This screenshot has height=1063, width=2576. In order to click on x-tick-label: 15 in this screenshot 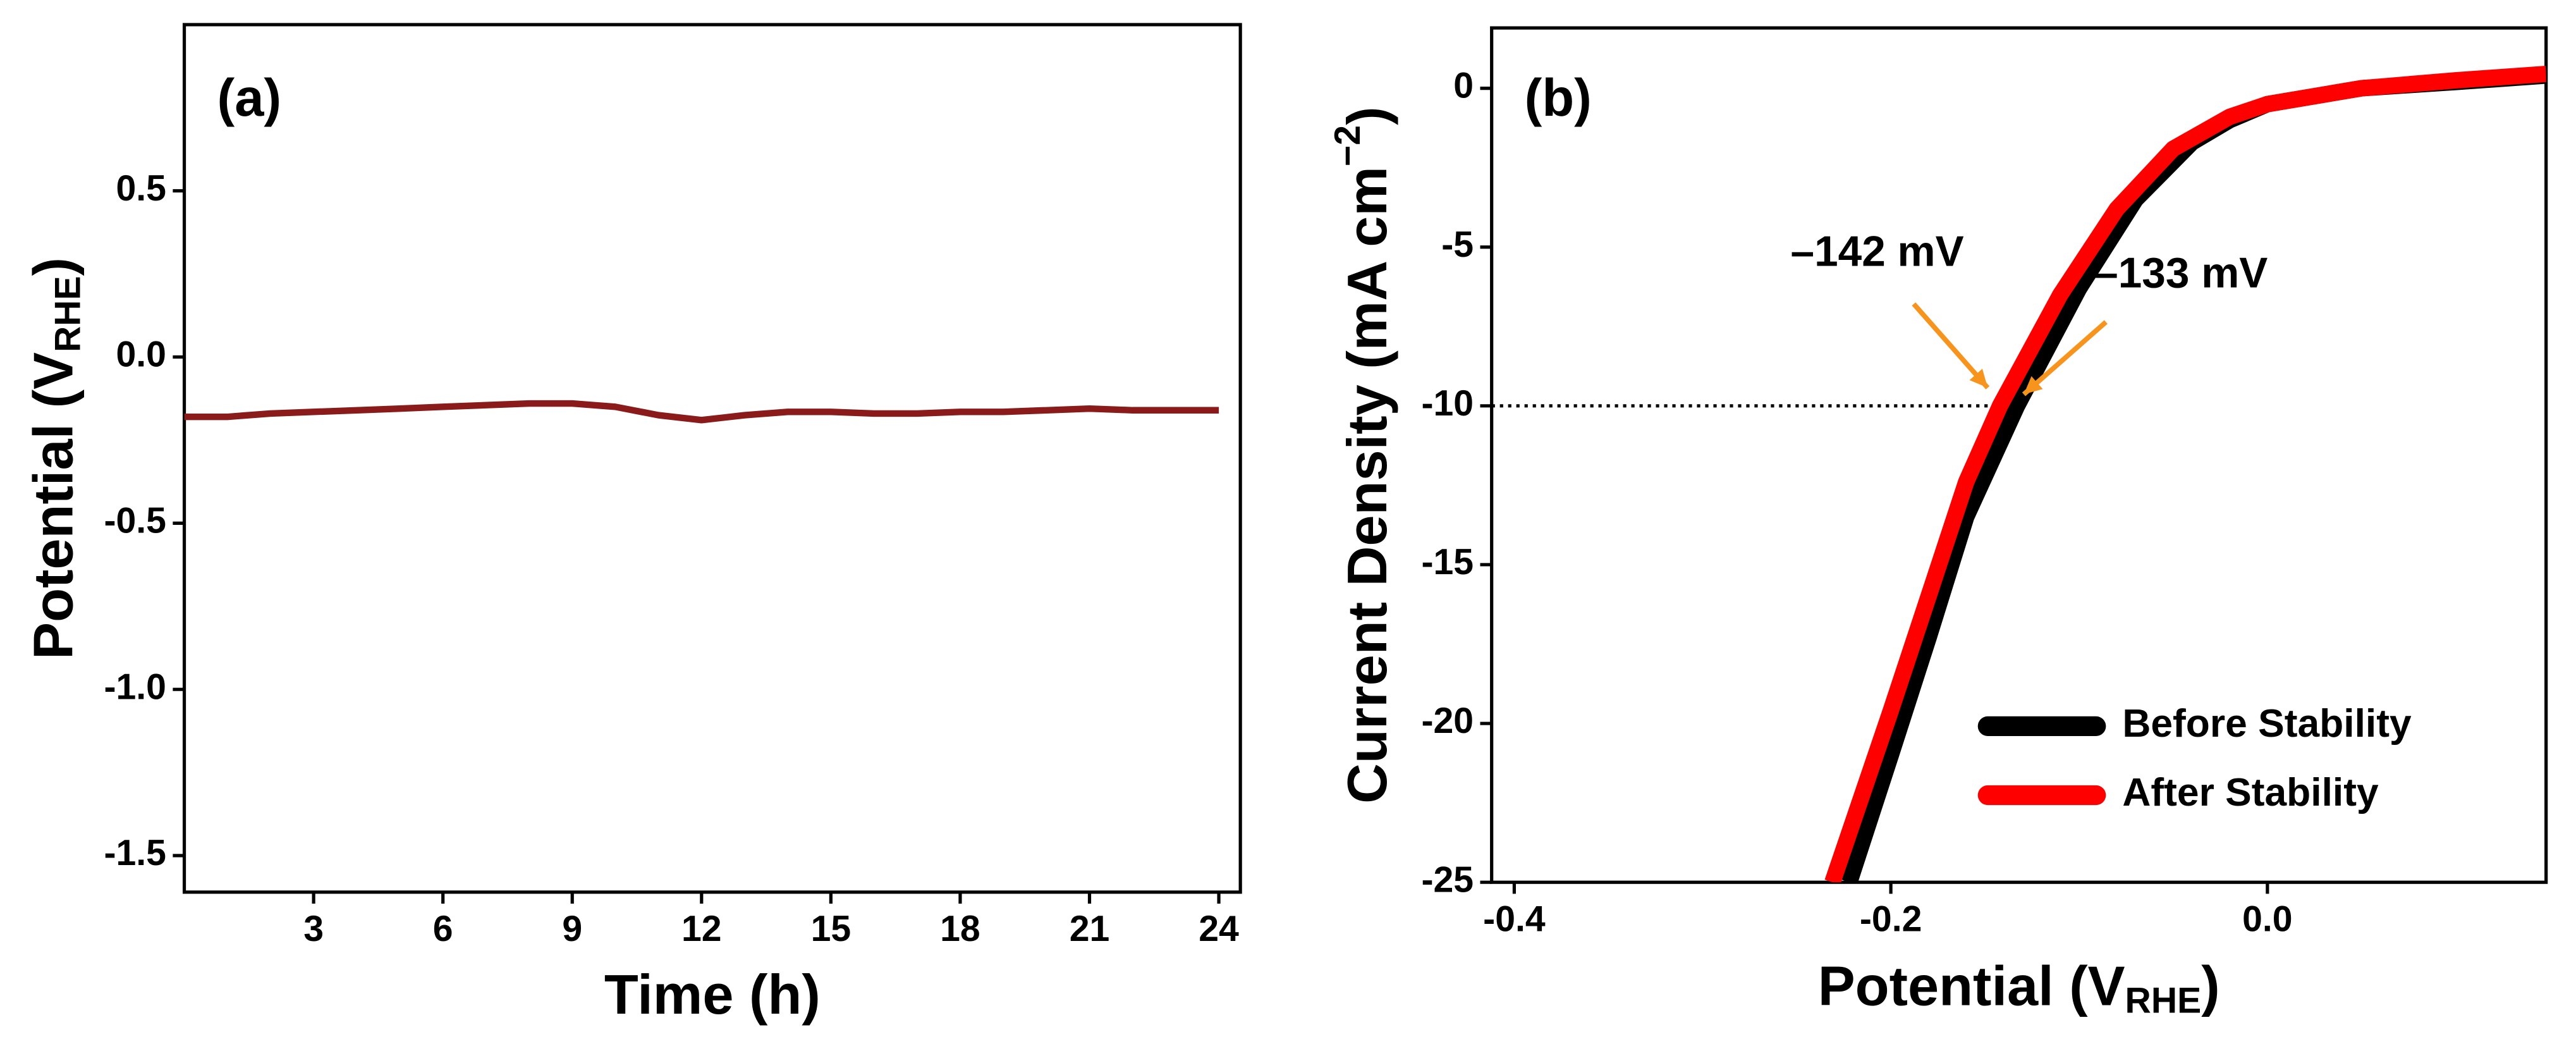, I will do `click(831, 929)`.